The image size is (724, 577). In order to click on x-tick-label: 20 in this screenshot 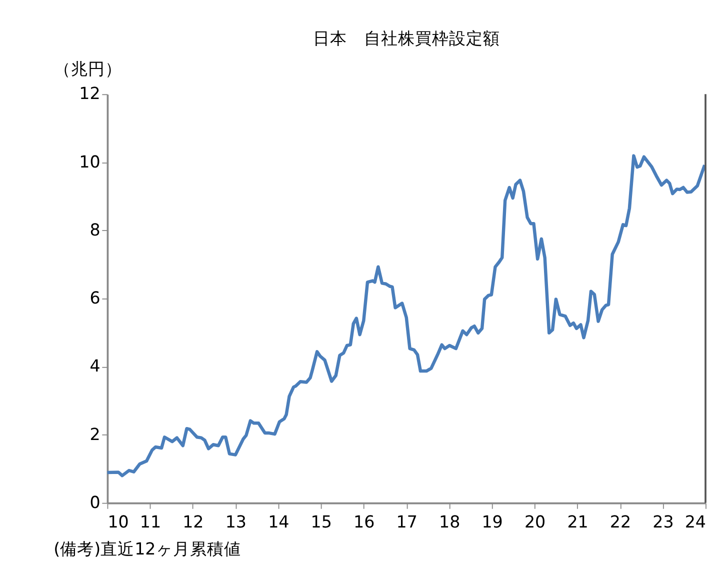, I will do `click(535, 522)`.